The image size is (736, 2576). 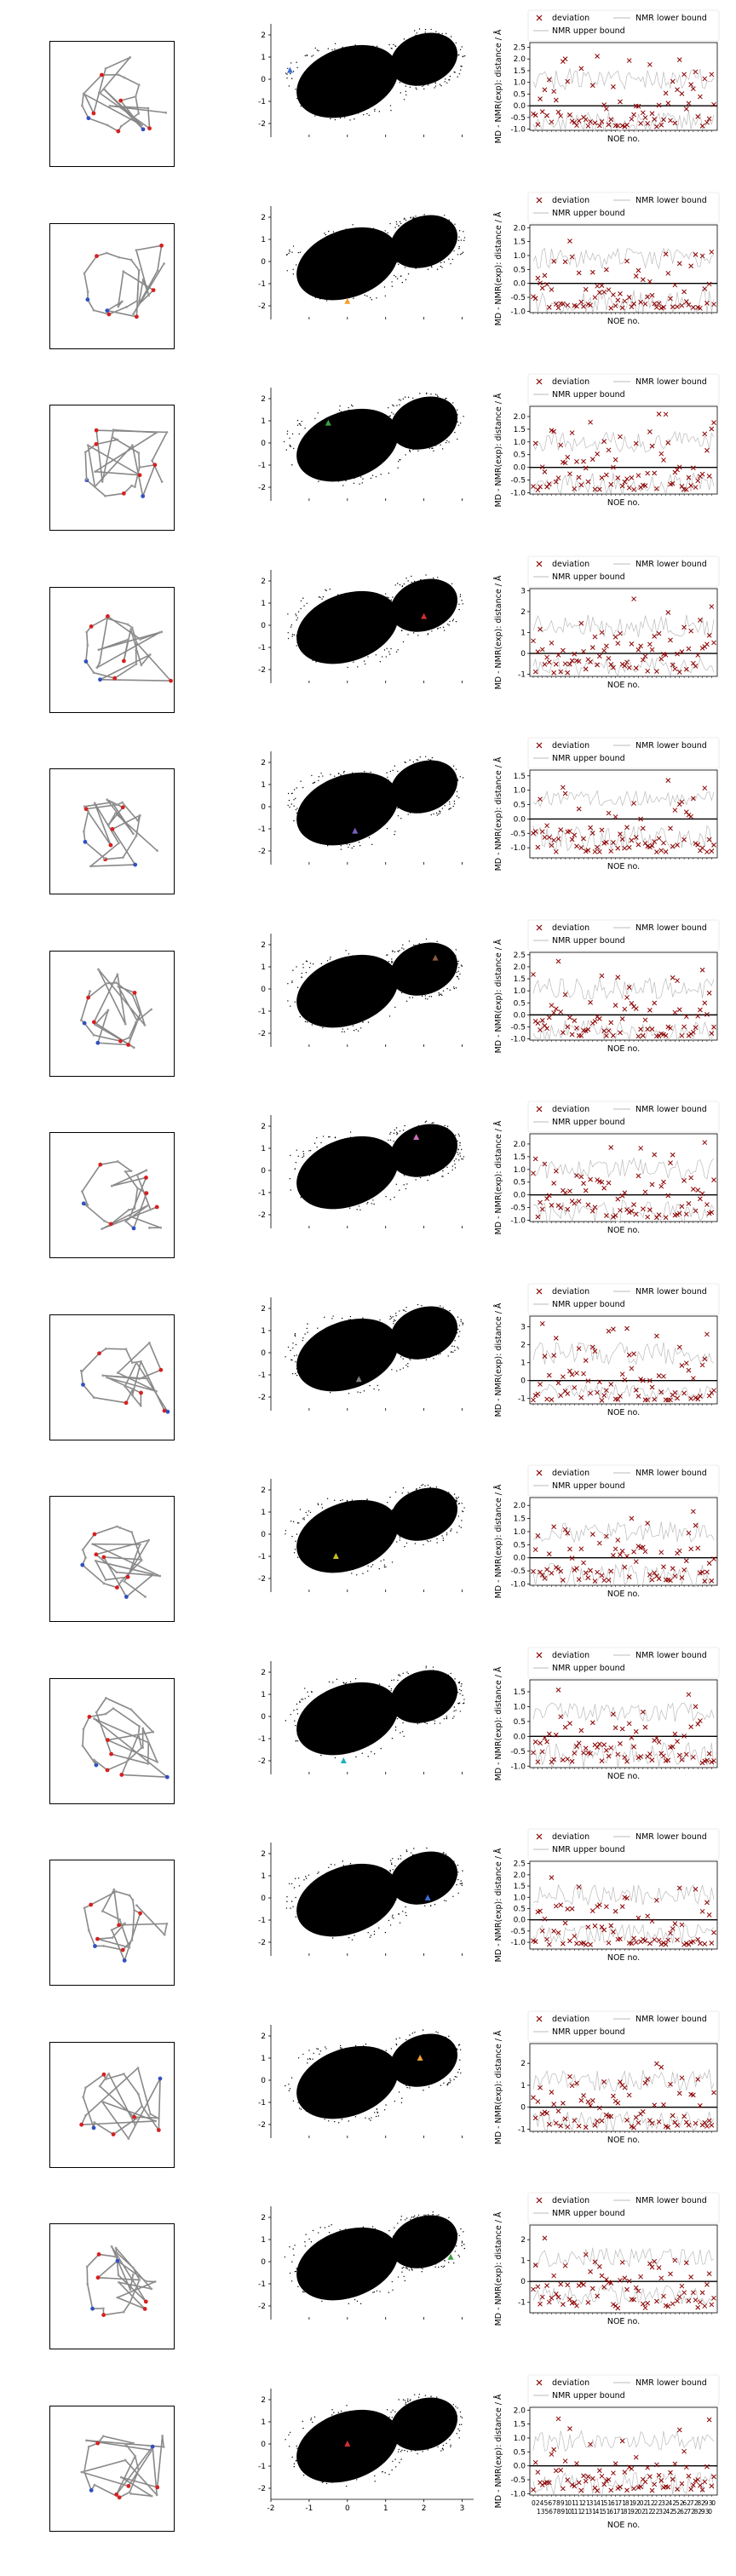 What do you see at coordinates (343, 1760) in the screenshot?
I see `selected-frame-marker` at bounding box center [343, 1760].